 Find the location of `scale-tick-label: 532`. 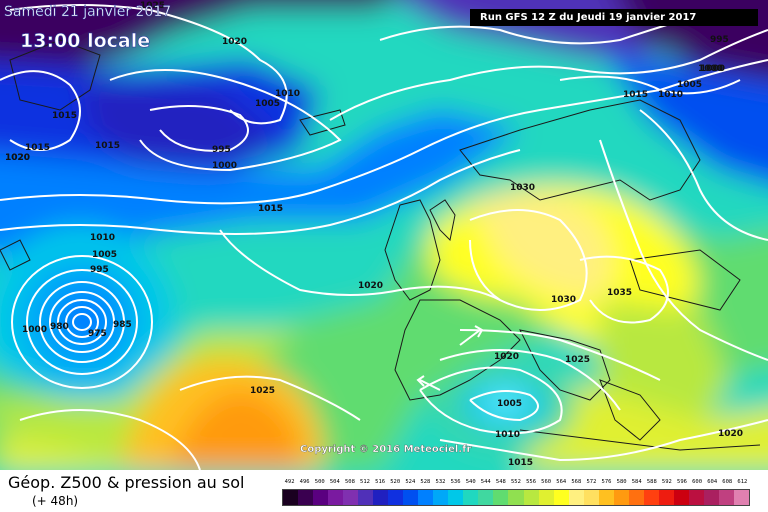

scale-tick-label: 532 is located at coordinates (440, 482).